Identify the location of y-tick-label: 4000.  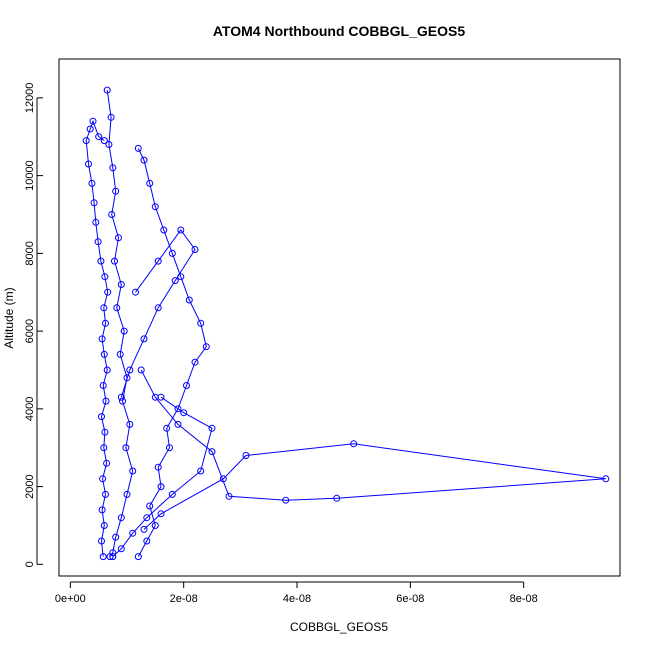
(30, 409).